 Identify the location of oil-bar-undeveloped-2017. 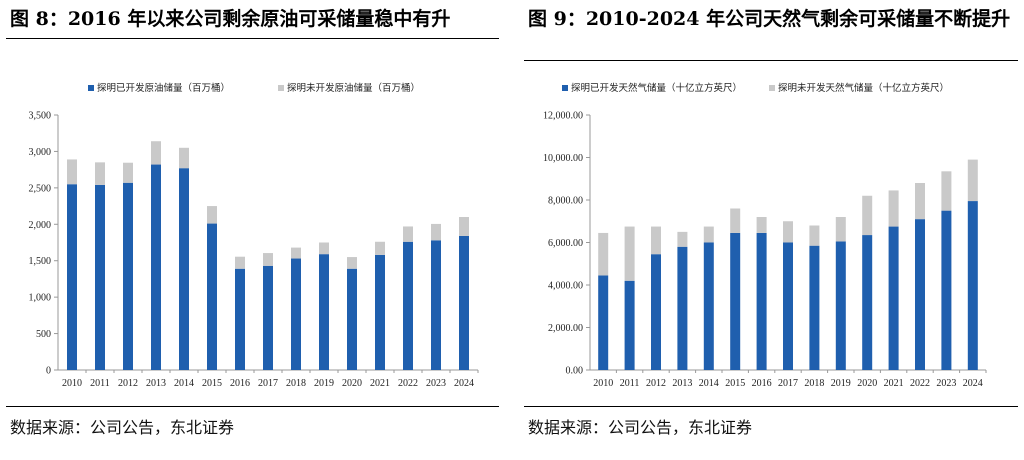
(268, 259).